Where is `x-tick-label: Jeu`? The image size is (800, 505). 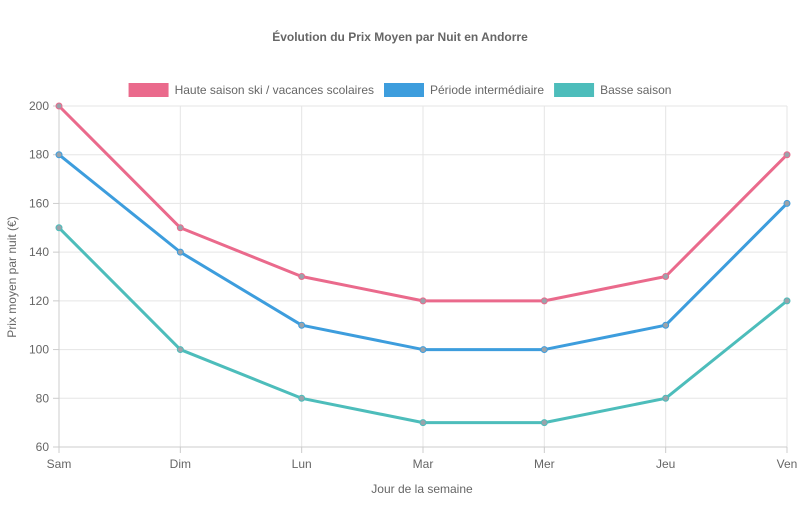 x-tick-label: Jeu is located at coordinates (665, 464).